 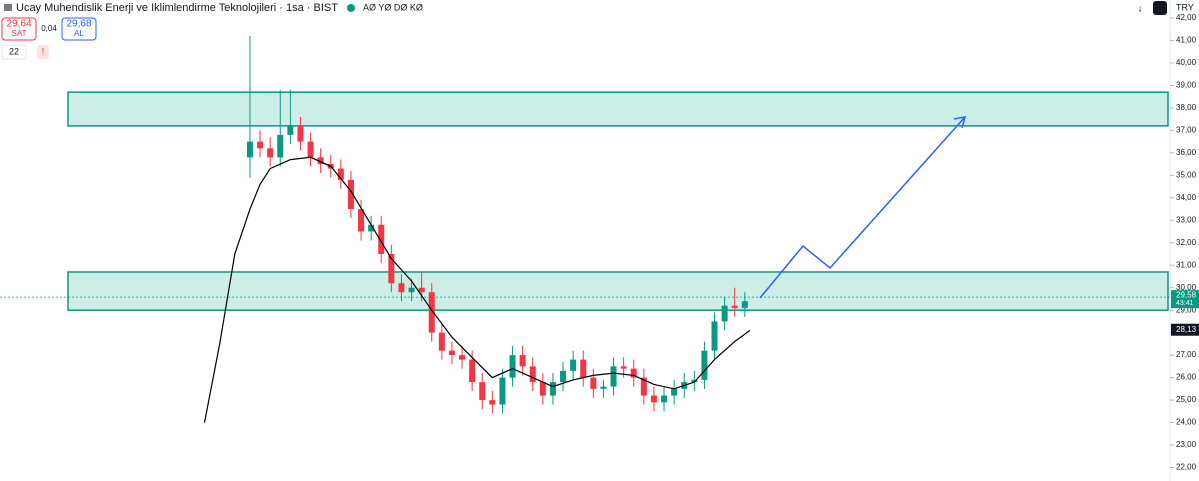 I want to click on y-tick-label: 39,00, so click(x=1186, y=85).